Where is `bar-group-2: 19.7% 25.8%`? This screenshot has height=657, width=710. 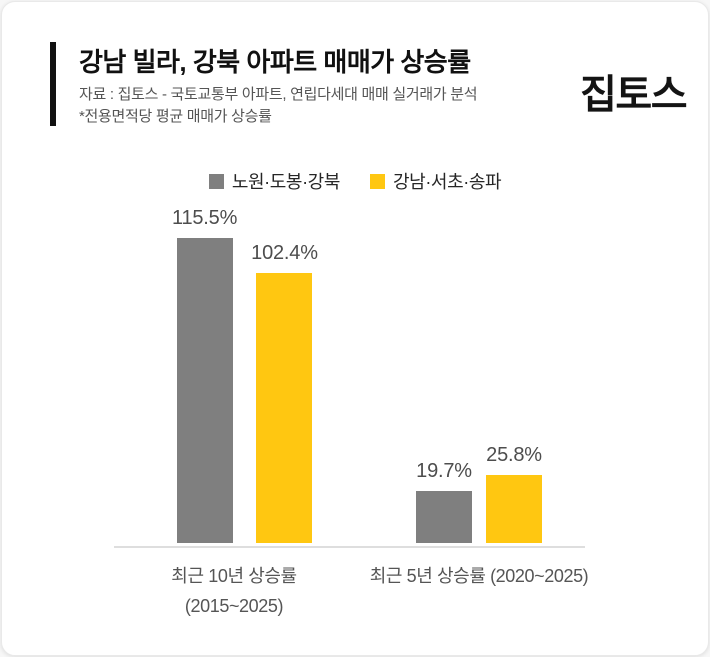 bar-group-2: 19.7% 25.8% is located at coordinates (479, 493).